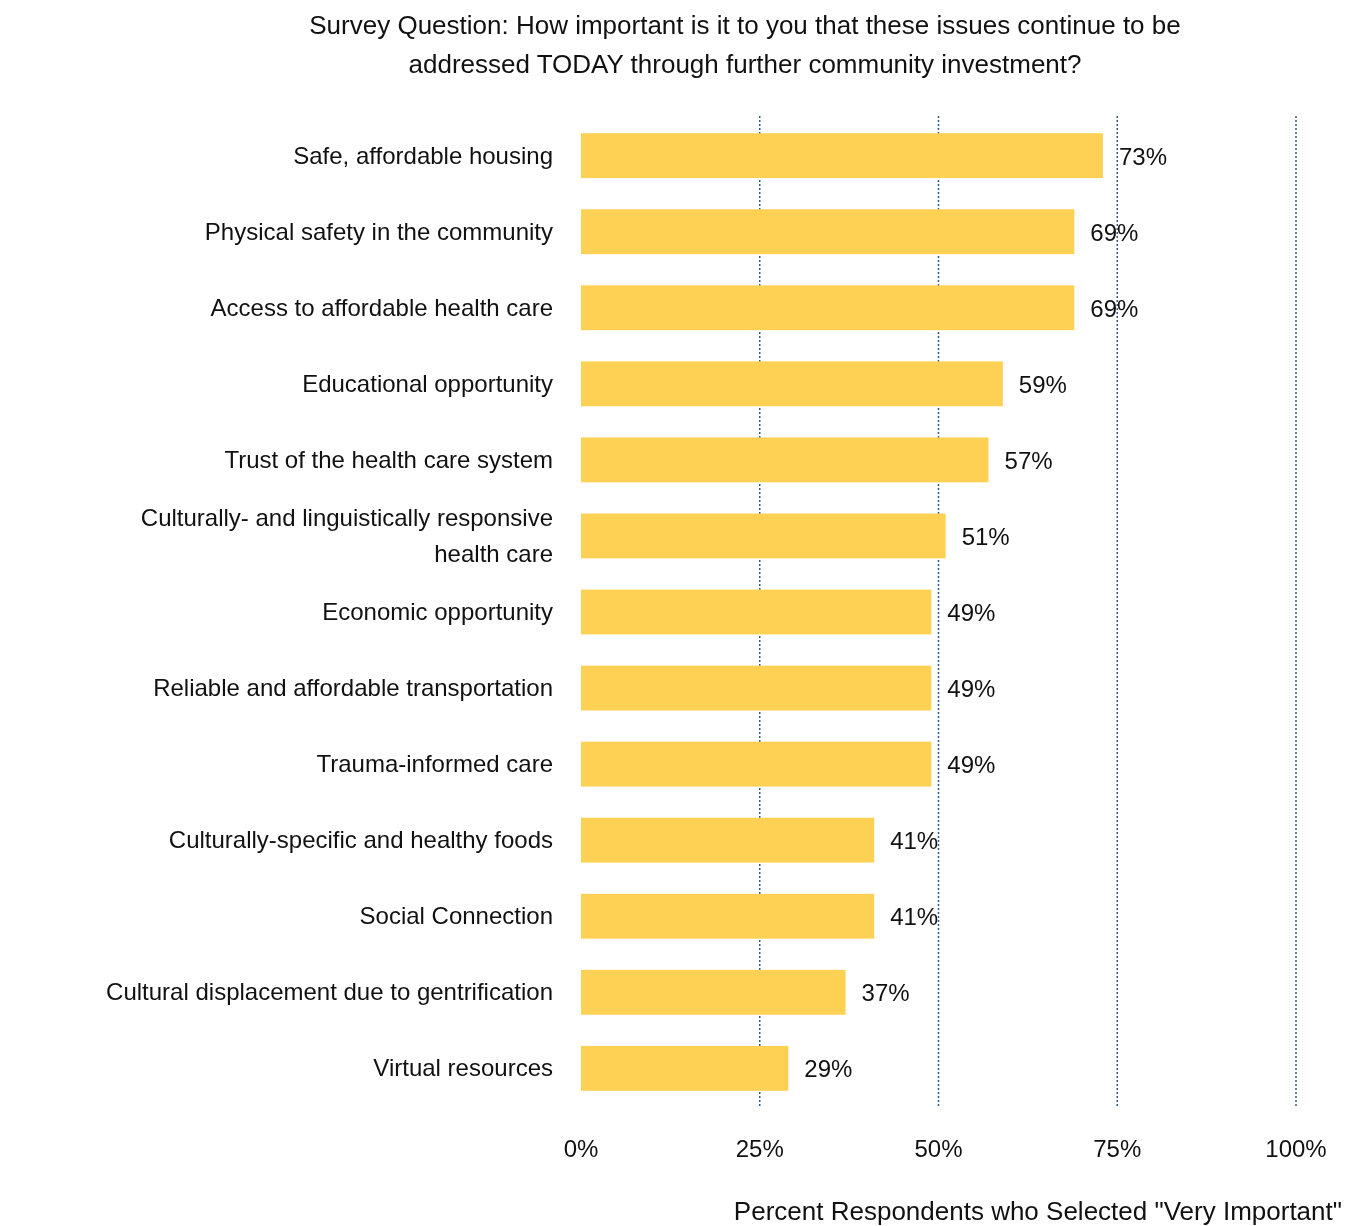  What do you see at coordinates (353, 688) in the screenshot?
I see `y-tick-label: Reliable and affordable transportation` at bounding box center [353, 688].